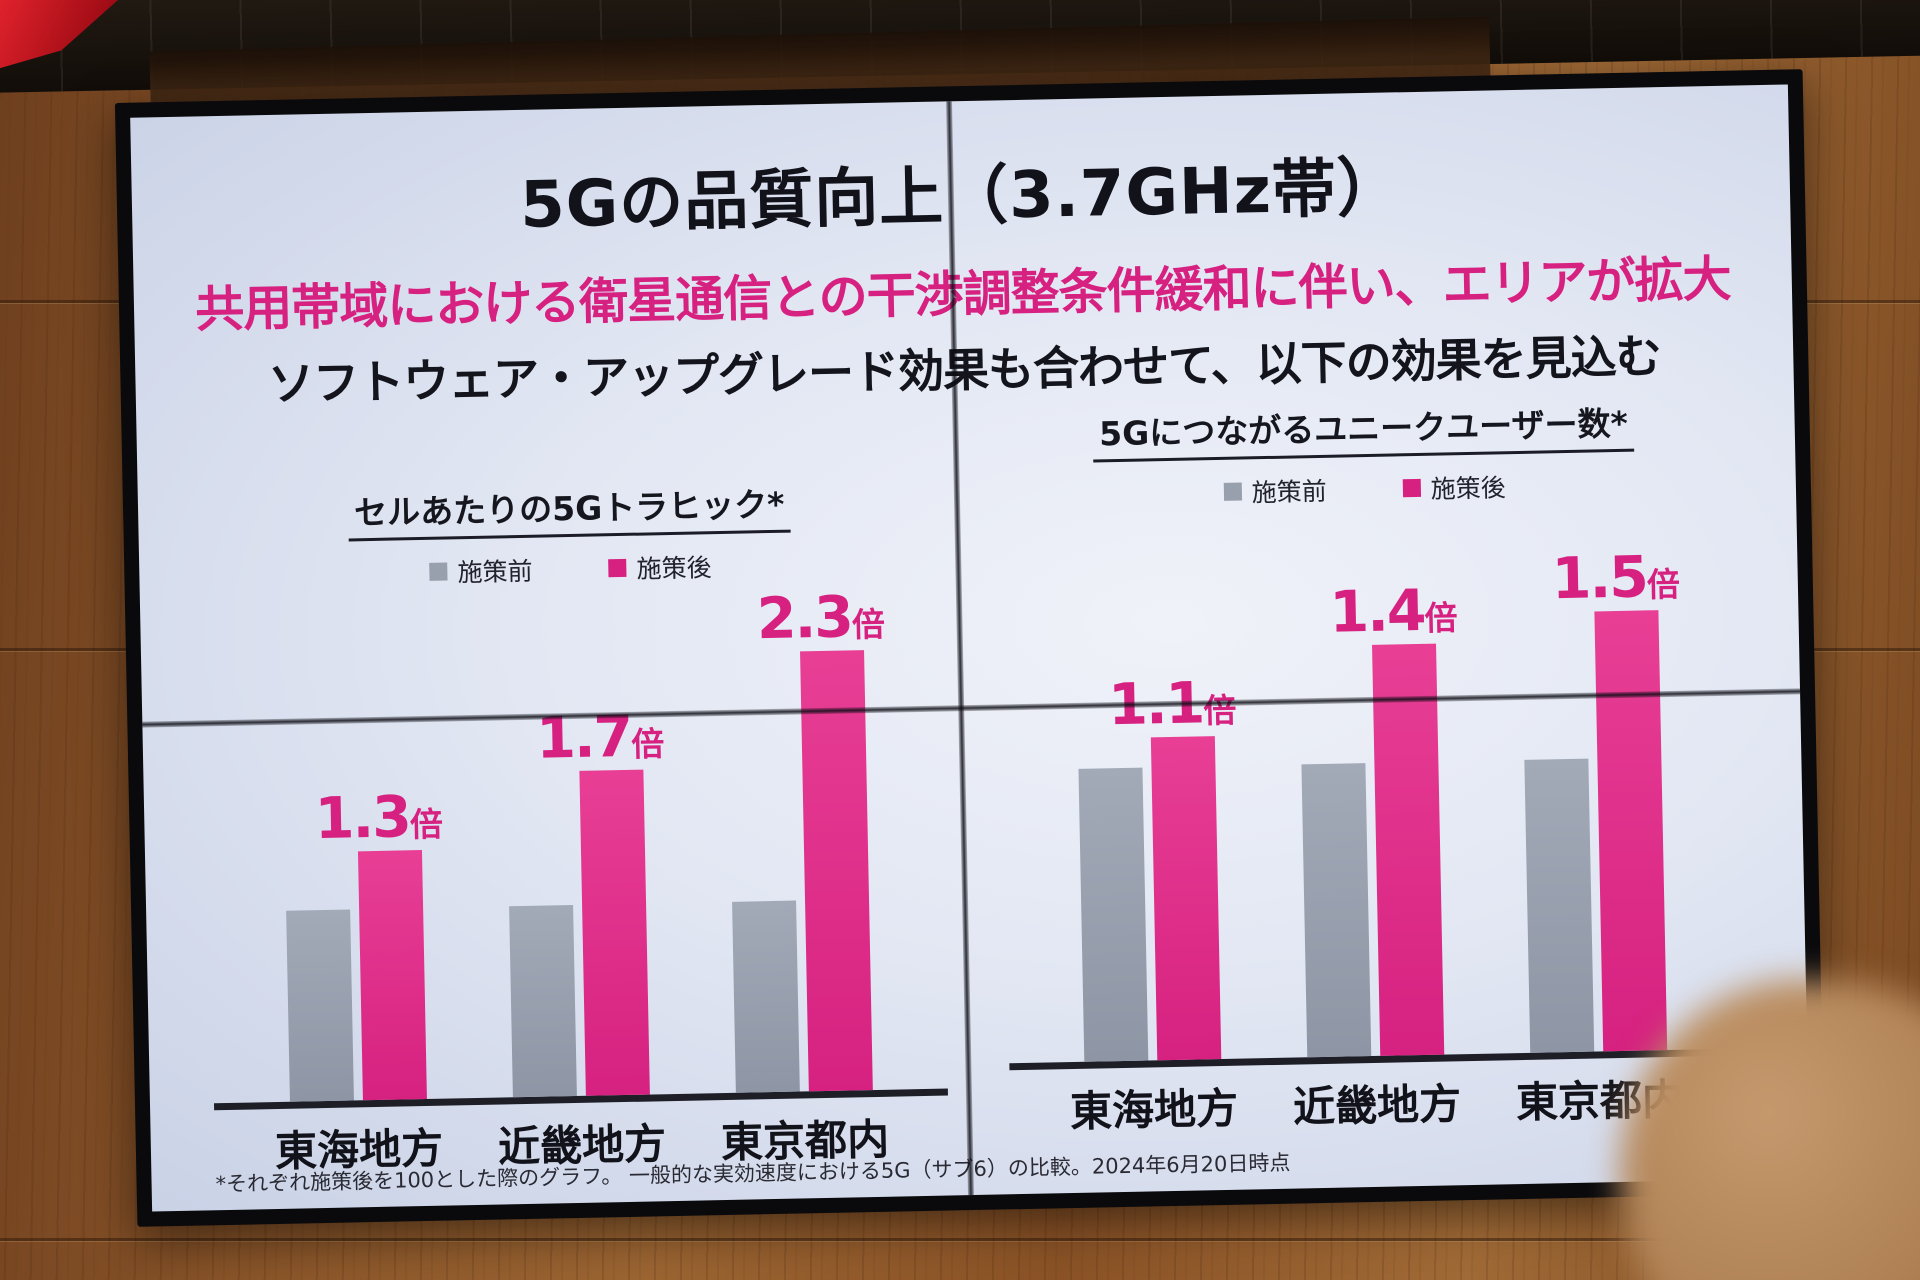 The width and height of the screenshot is (1920, 1280). I want to click on bar-multiplier-label: 1.4倍, so click(1393, 612).